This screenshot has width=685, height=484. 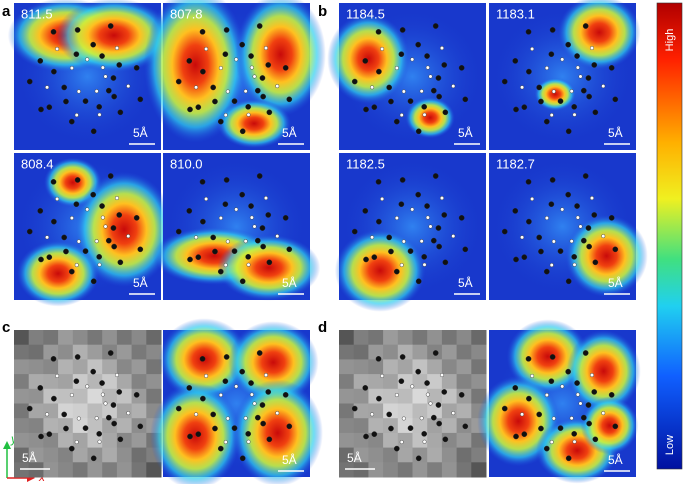 I want to click on image-panel: 5Å, so click(x=559, y=401).